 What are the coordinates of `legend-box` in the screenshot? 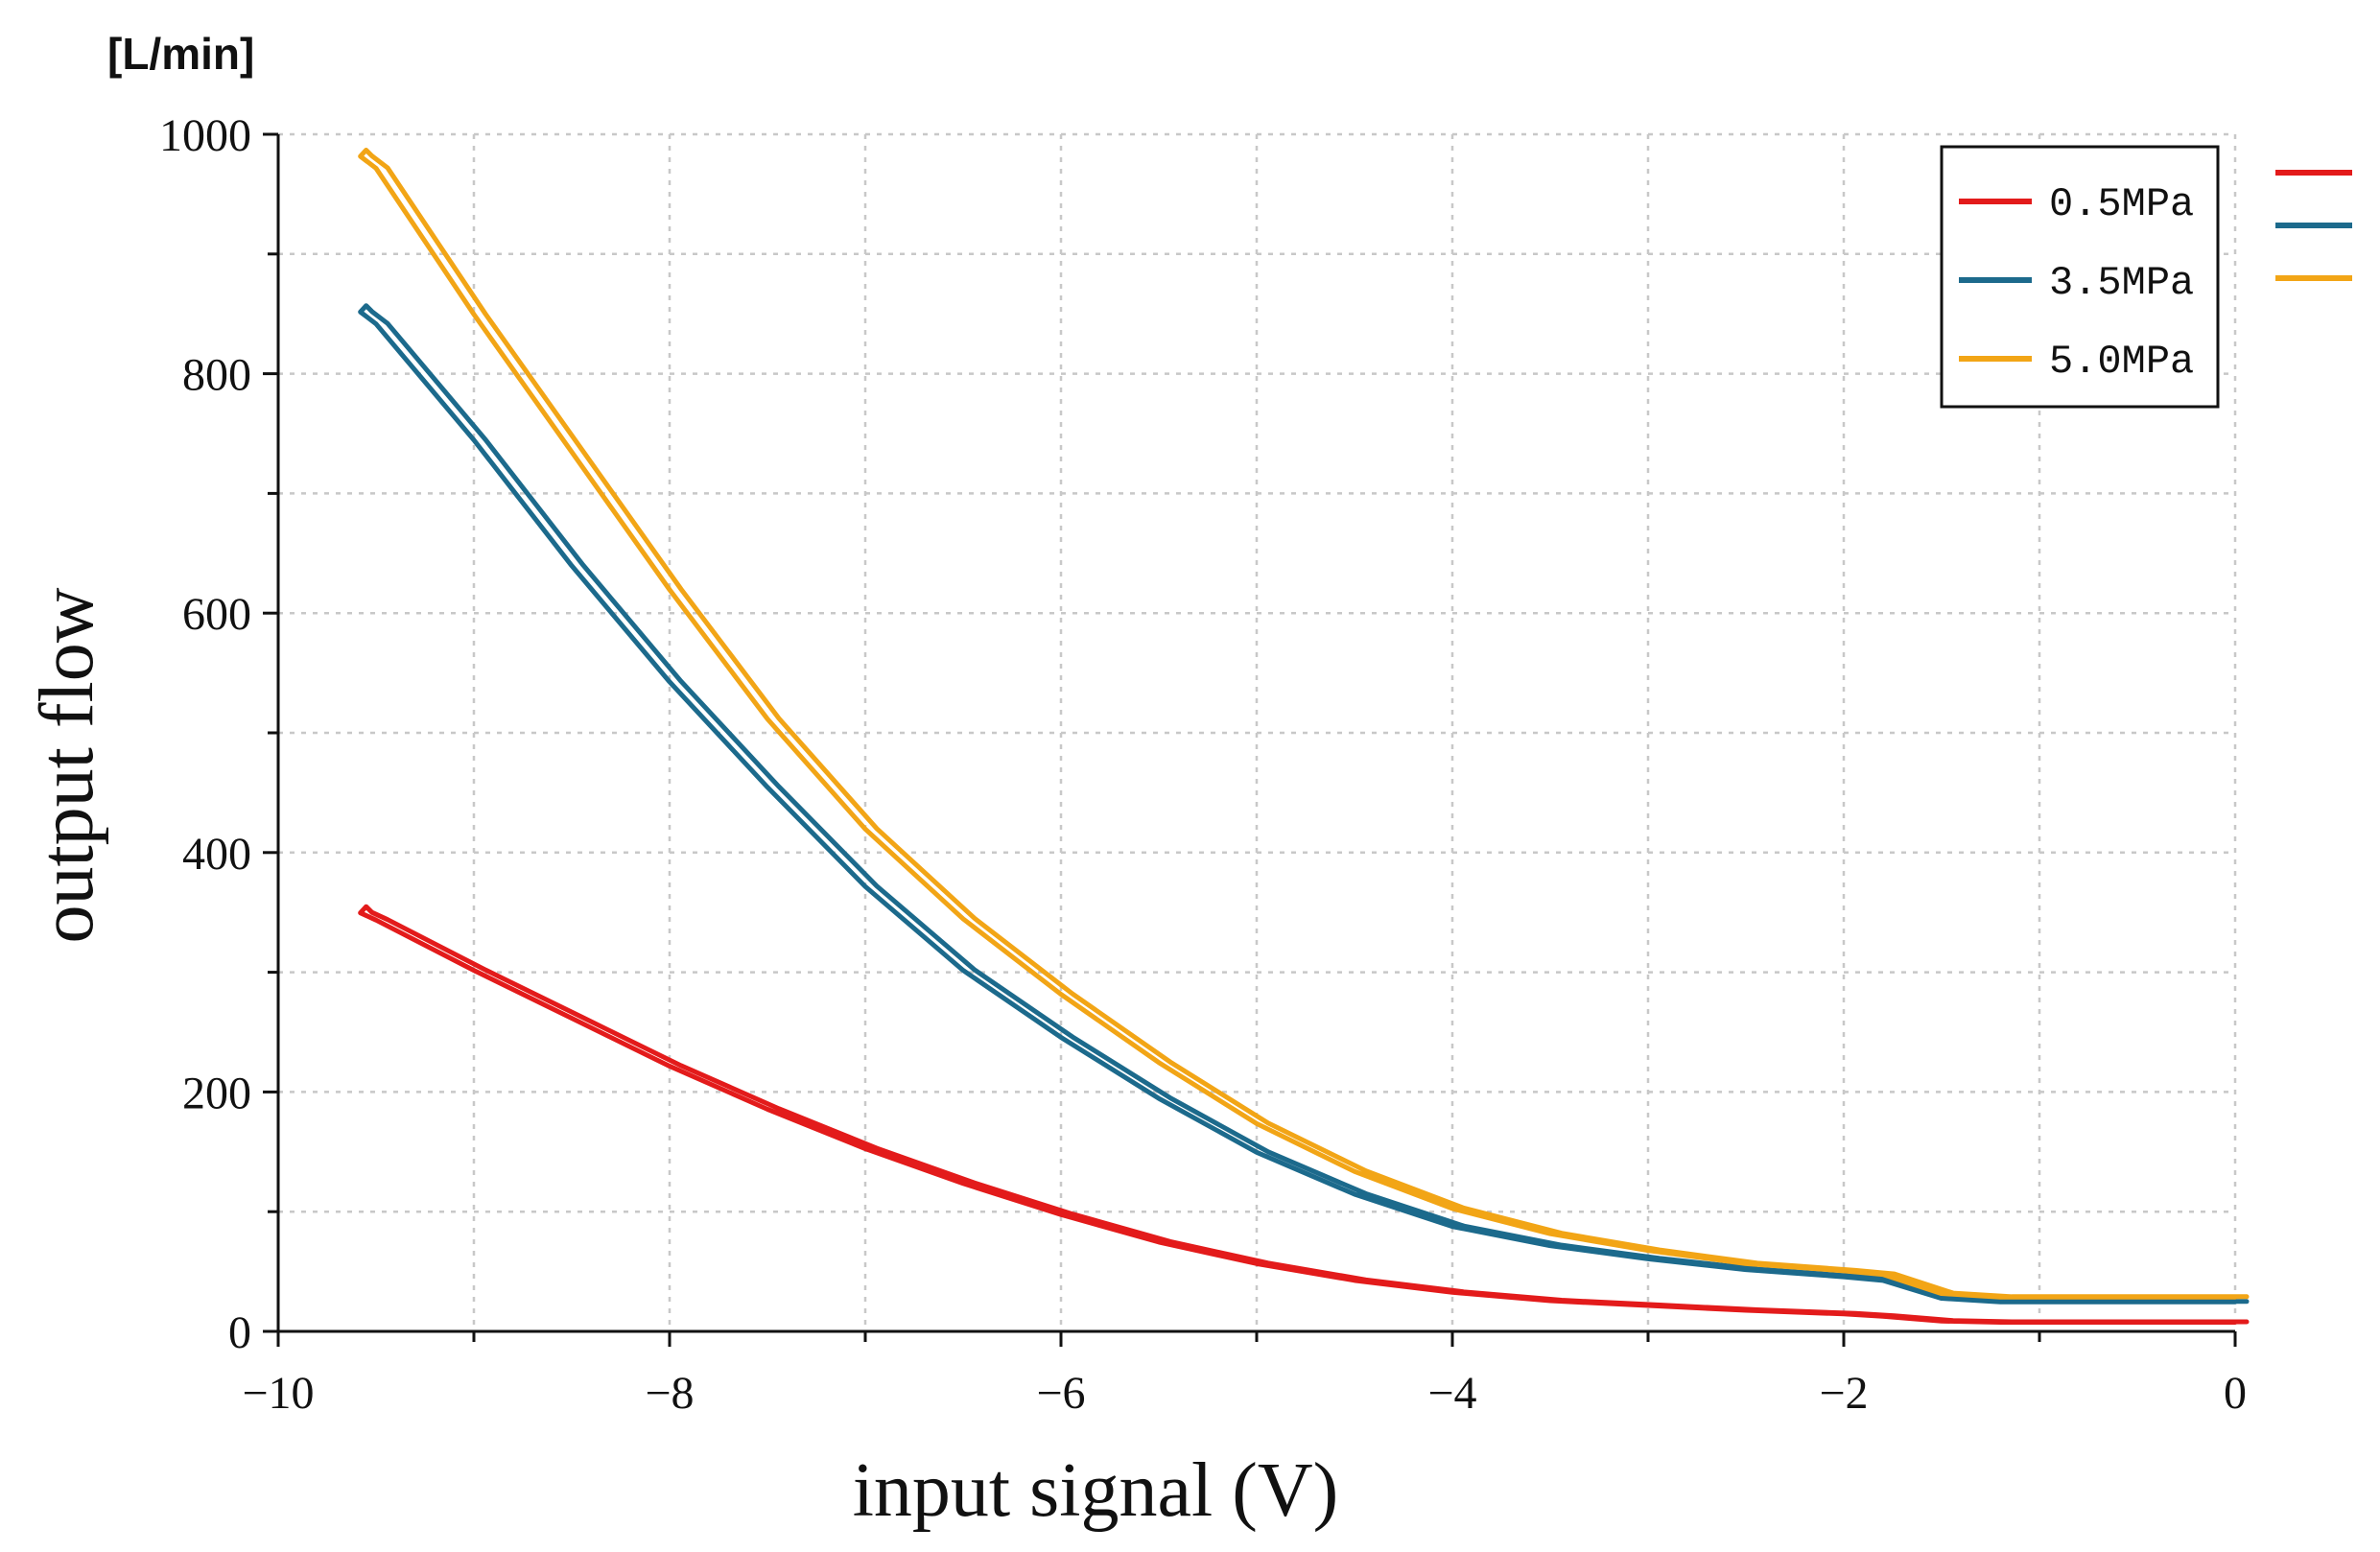 It's located at (2080, 277).